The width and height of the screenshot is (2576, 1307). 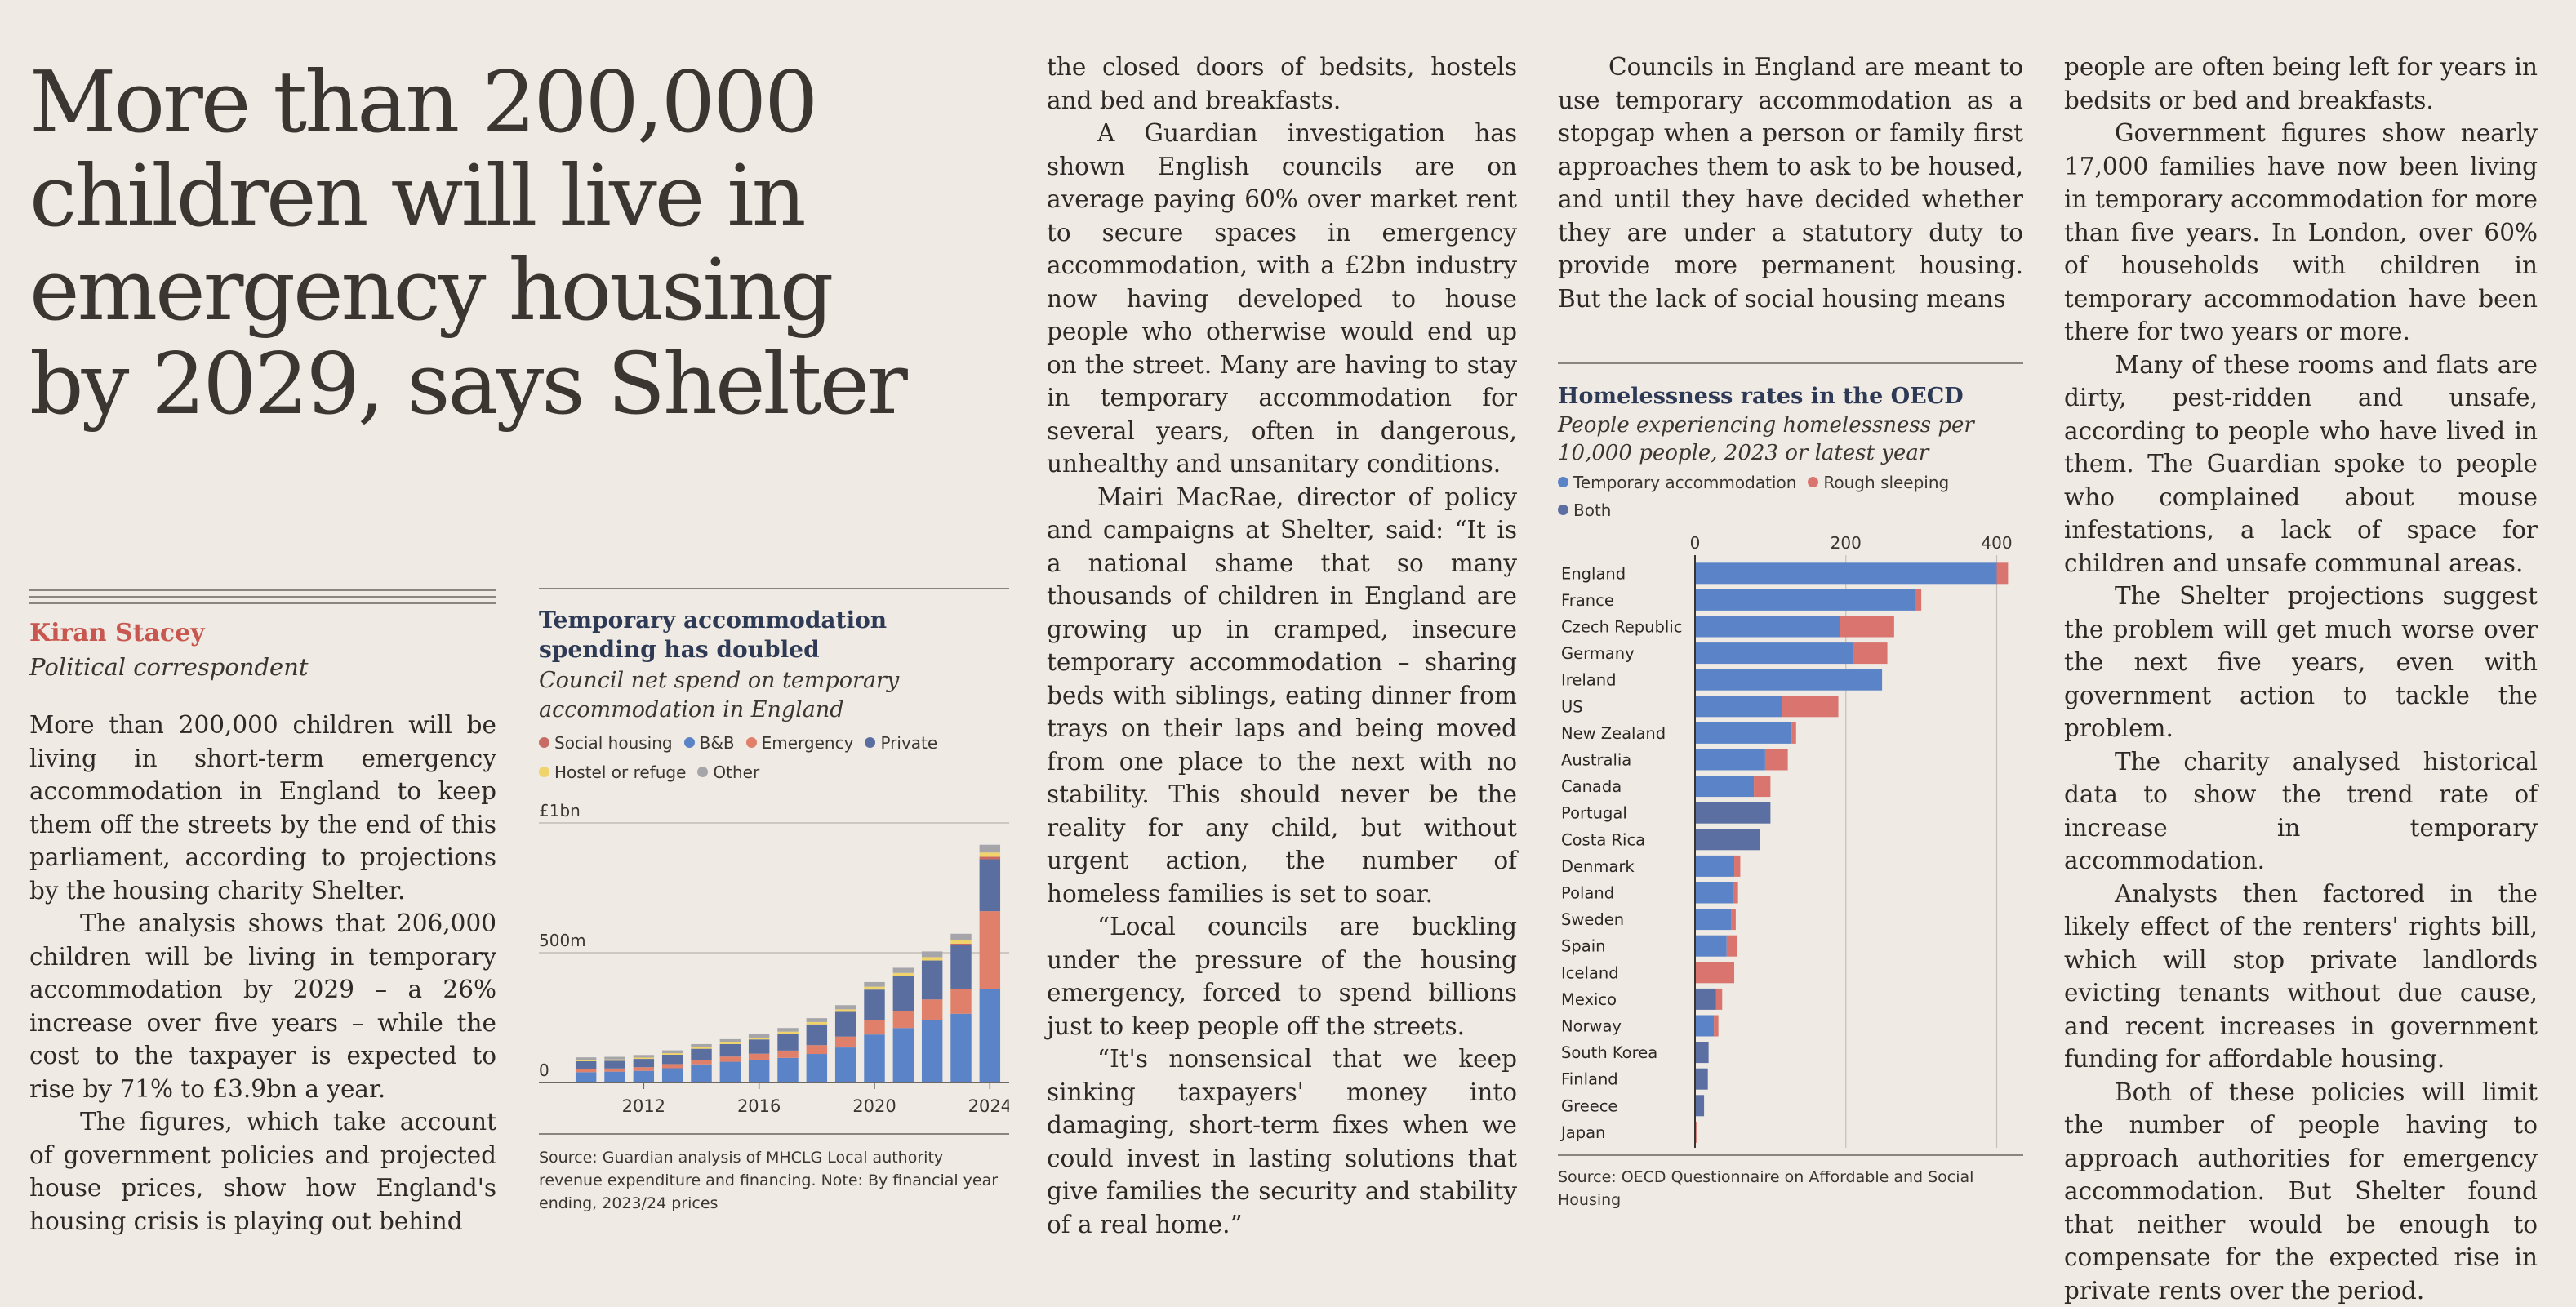 I want to click on category-label: Finland, so click(x=1589, y=1079).